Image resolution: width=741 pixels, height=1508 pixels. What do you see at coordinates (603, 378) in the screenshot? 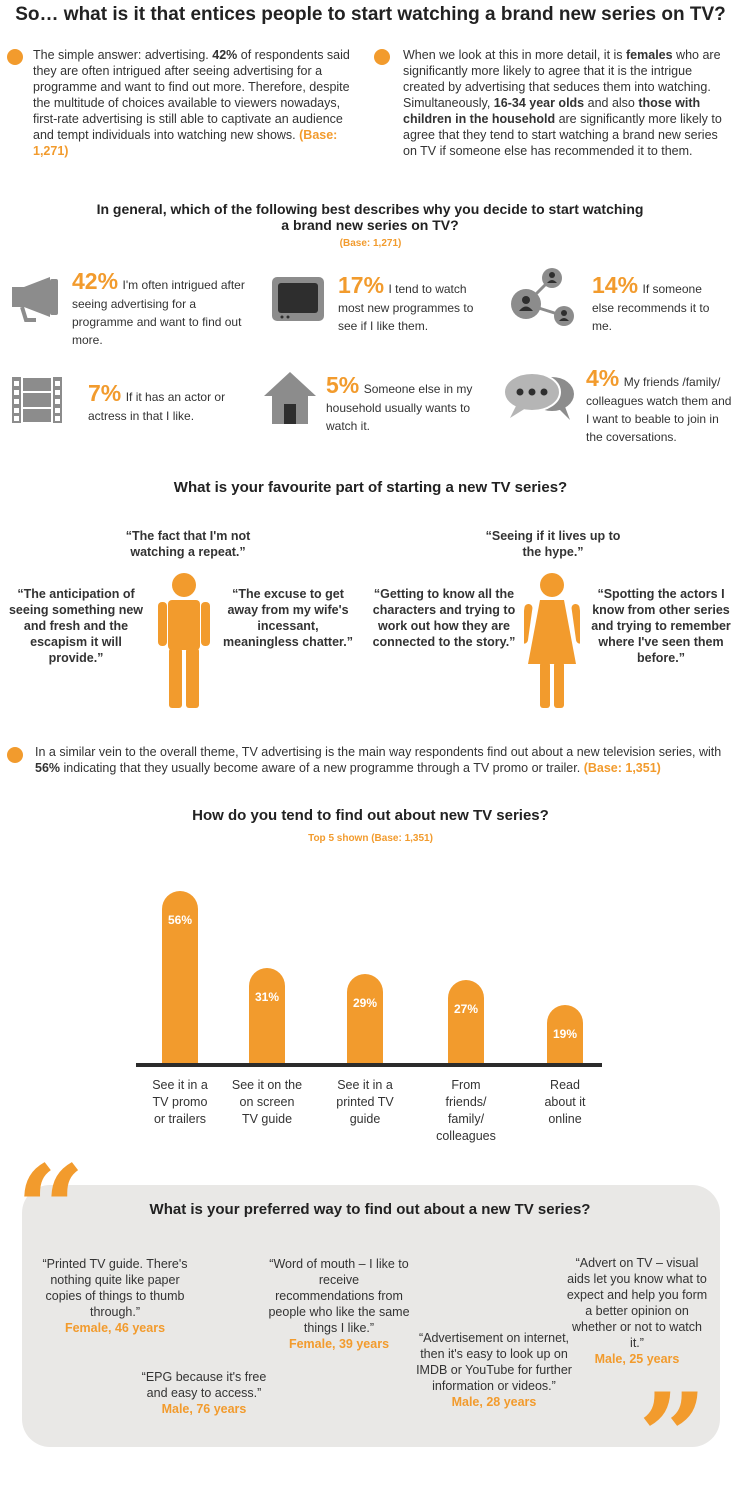
I see `reason-percent: 4%` at bounding box center [603, 378].